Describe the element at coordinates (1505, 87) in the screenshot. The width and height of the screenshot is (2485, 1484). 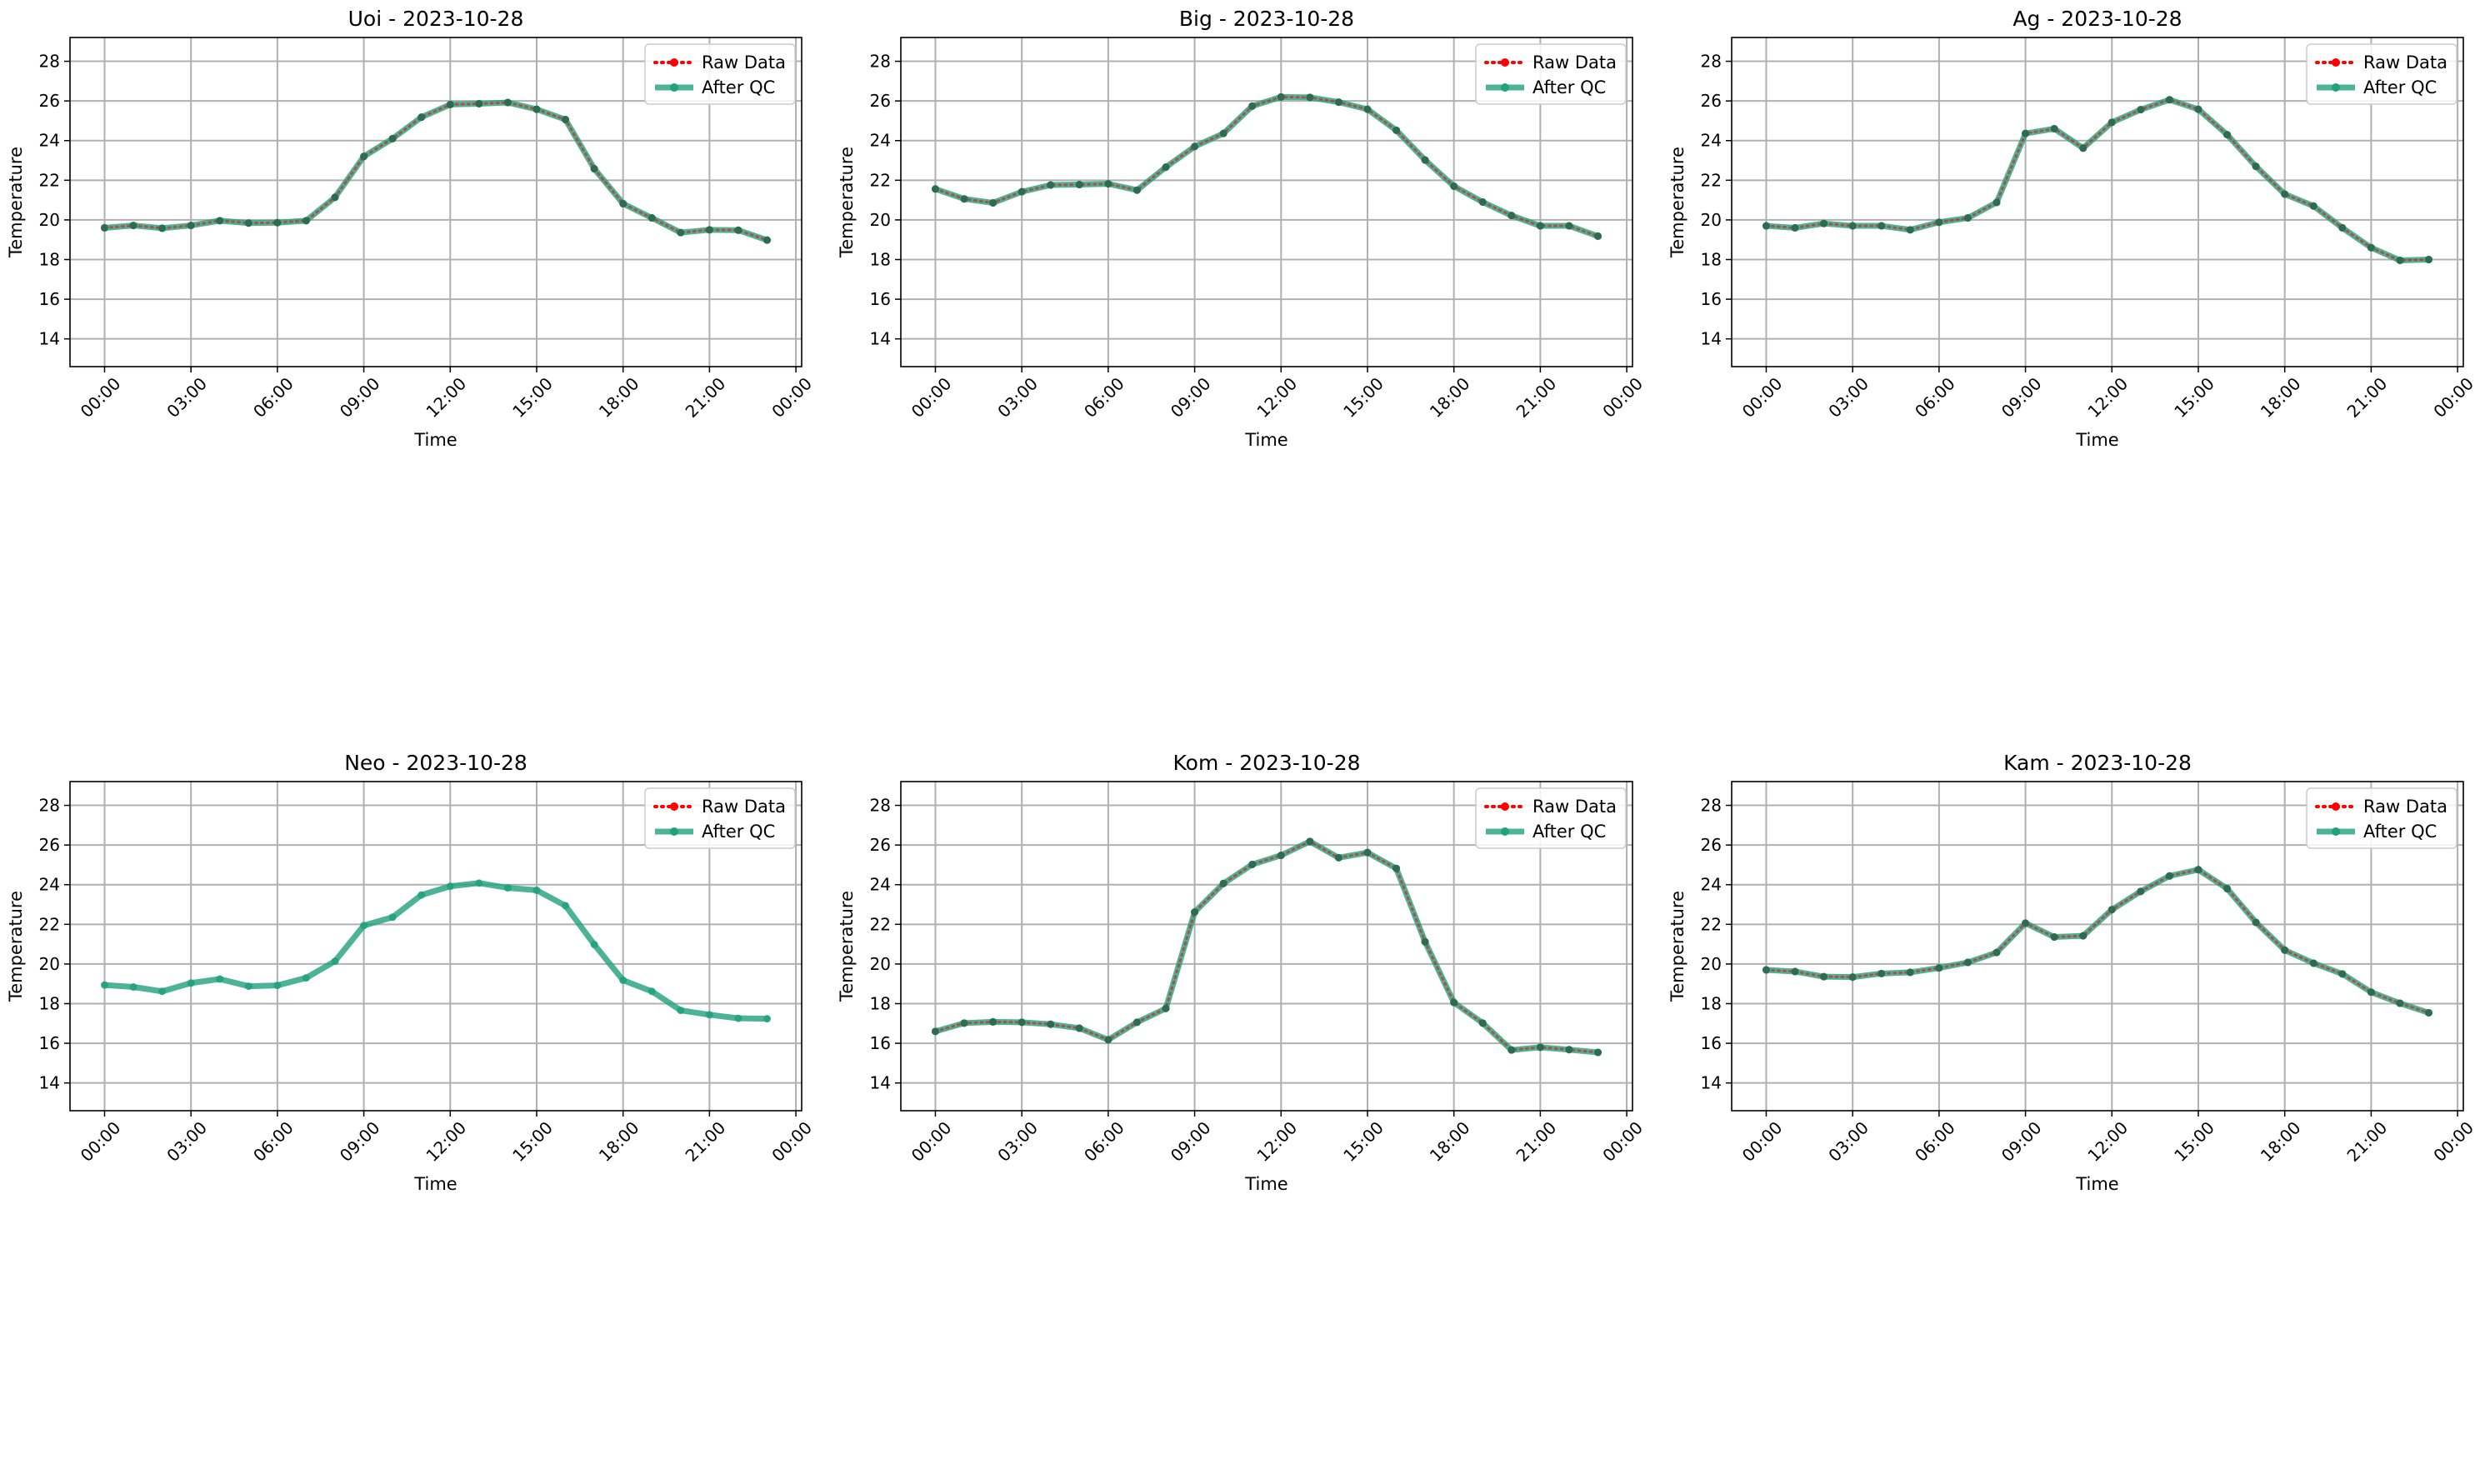
I see `legend-marker-after-qc` at that location.